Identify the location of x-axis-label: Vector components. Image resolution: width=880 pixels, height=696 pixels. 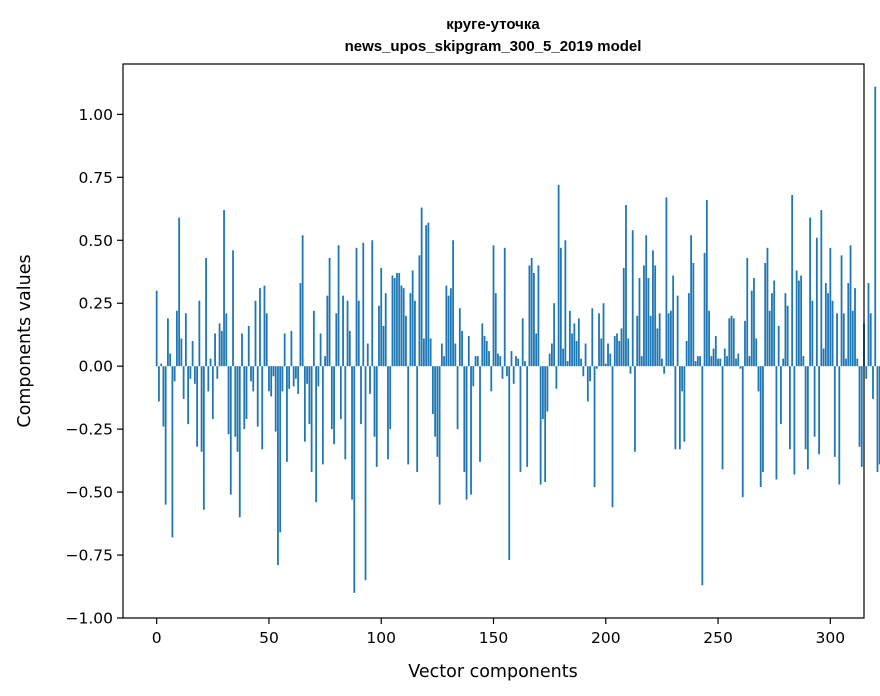
(492, 672).